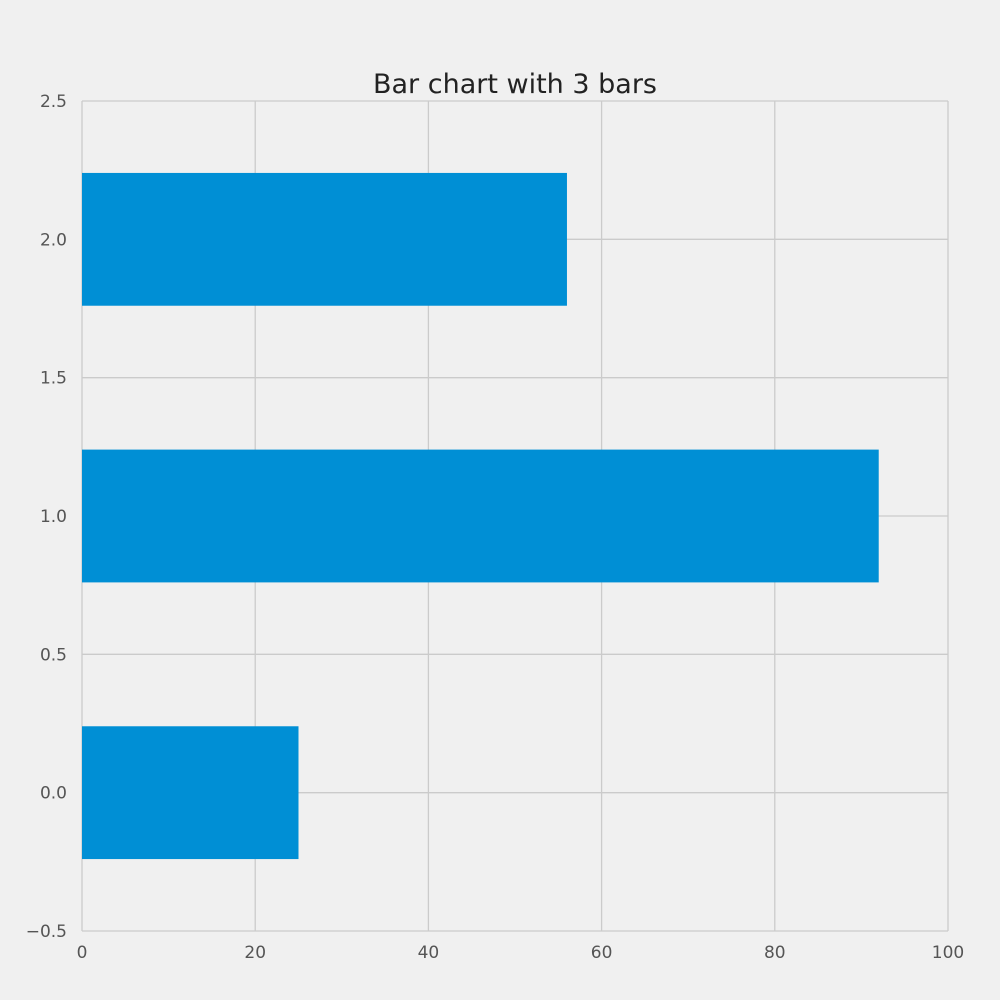 The width and height of the screenshot is (1000, 1000). What do you see at coordinates (53, 102) in the screenshot?
I see `y-tick-label-6: 2.5` at bounding box center [53, 102].